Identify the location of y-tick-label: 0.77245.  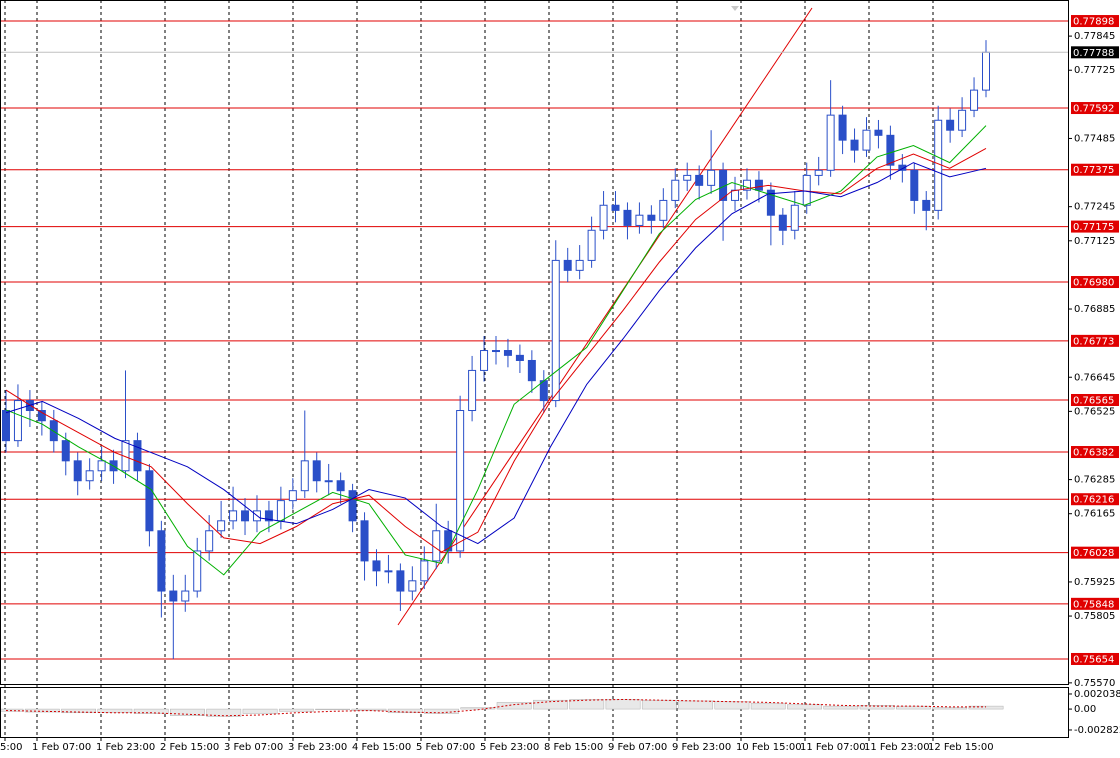
(1094, 207).